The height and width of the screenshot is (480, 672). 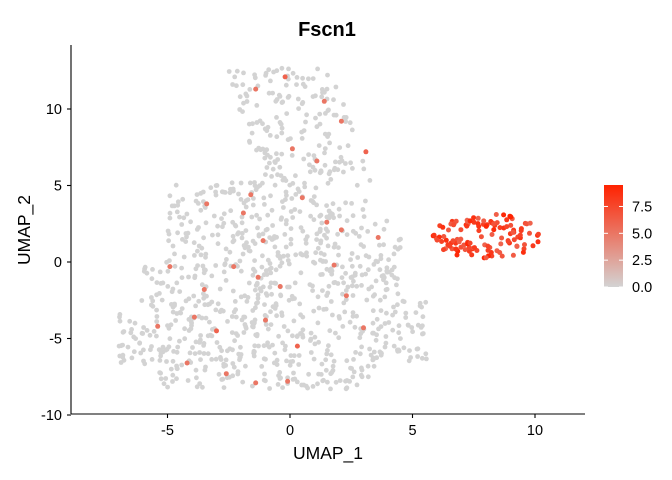 What do you see at coordinates (290, 431) in the screenshot?
I see `x-tick-label: 0` at bounding box center [290, 431].